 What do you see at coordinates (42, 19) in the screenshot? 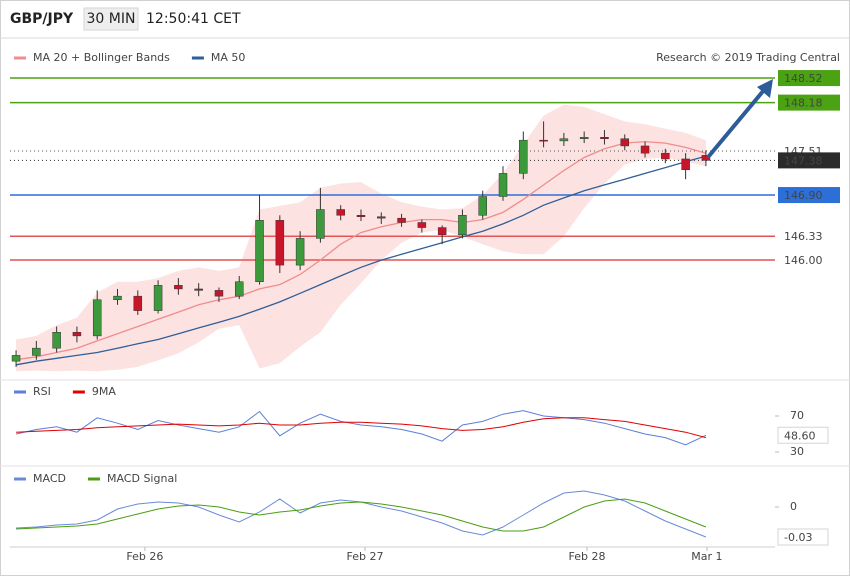
I see `symbol: GBP/JPY` at bounding box center [42, 19].